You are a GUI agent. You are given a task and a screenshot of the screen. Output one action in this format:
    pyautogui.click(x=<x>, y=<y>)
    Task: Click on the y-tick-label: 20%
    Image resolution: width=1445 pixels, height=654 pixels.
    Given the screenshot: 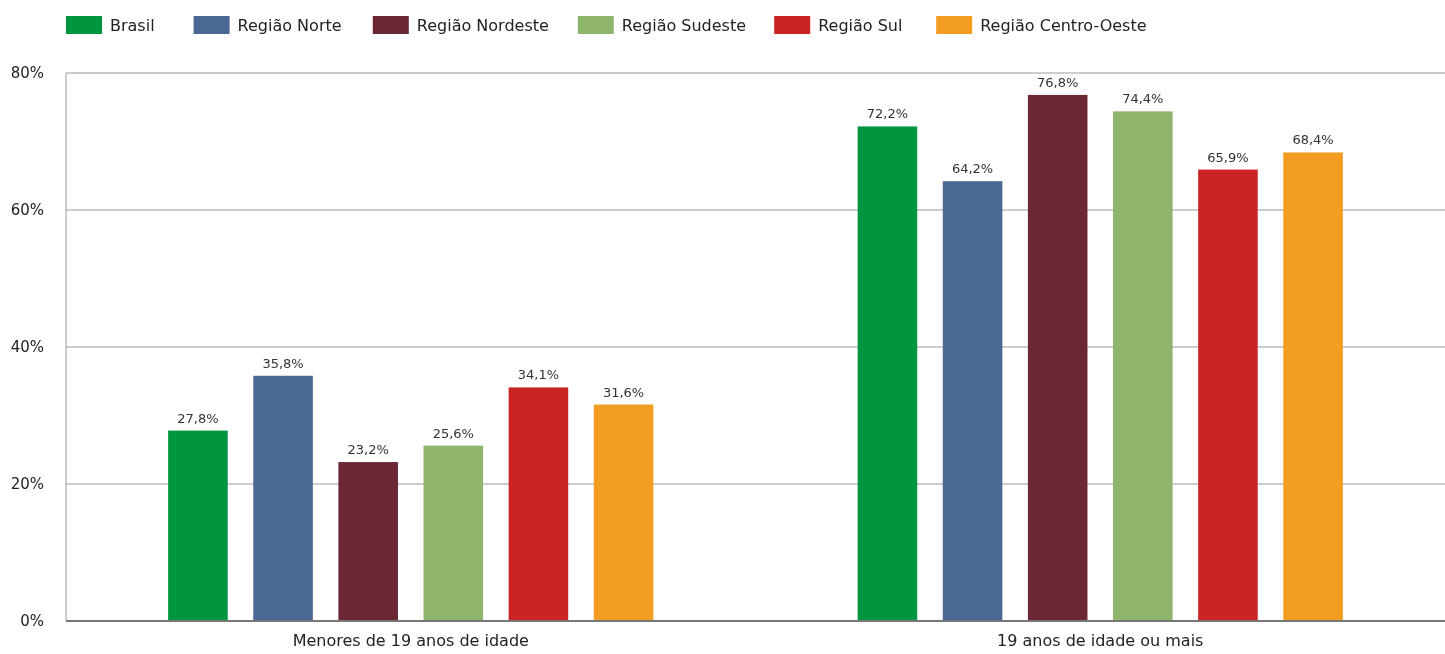 What is the action you would take?
    pyautogui.click(x=27, y=484)
    